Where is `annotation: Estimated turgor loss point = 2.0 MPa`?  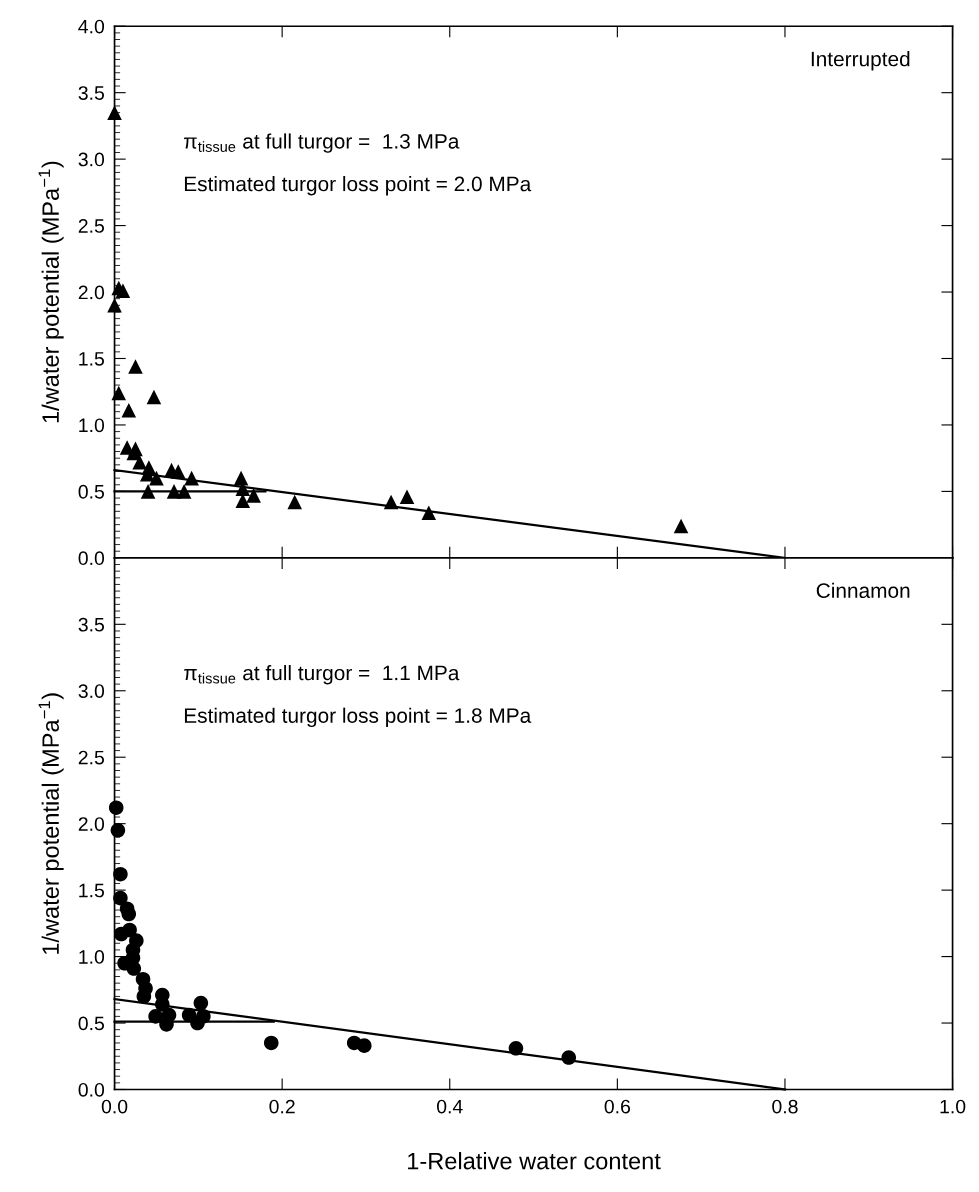 annotation: Estimated turgor loss point = 2.0 MPa is located at coordinates (358, 186).